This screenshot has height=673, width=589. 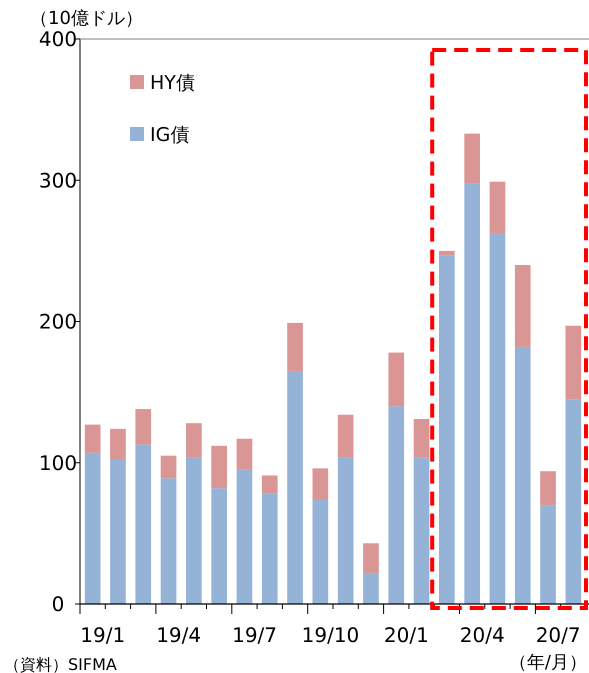 I want to click on x-tick-label: 19/1, so click(x=103, y=635).